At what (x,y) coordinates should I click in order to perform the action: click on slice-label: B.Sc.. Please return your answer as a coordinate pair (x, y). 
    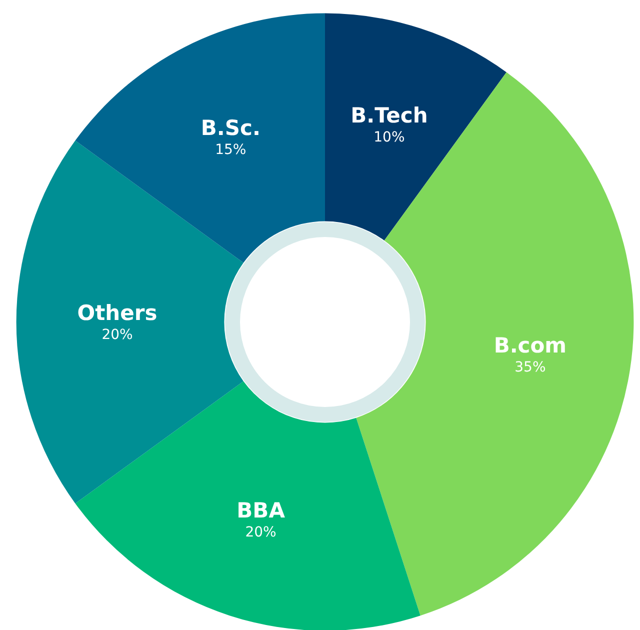
    Looking at the image, I should click on (230, 128).